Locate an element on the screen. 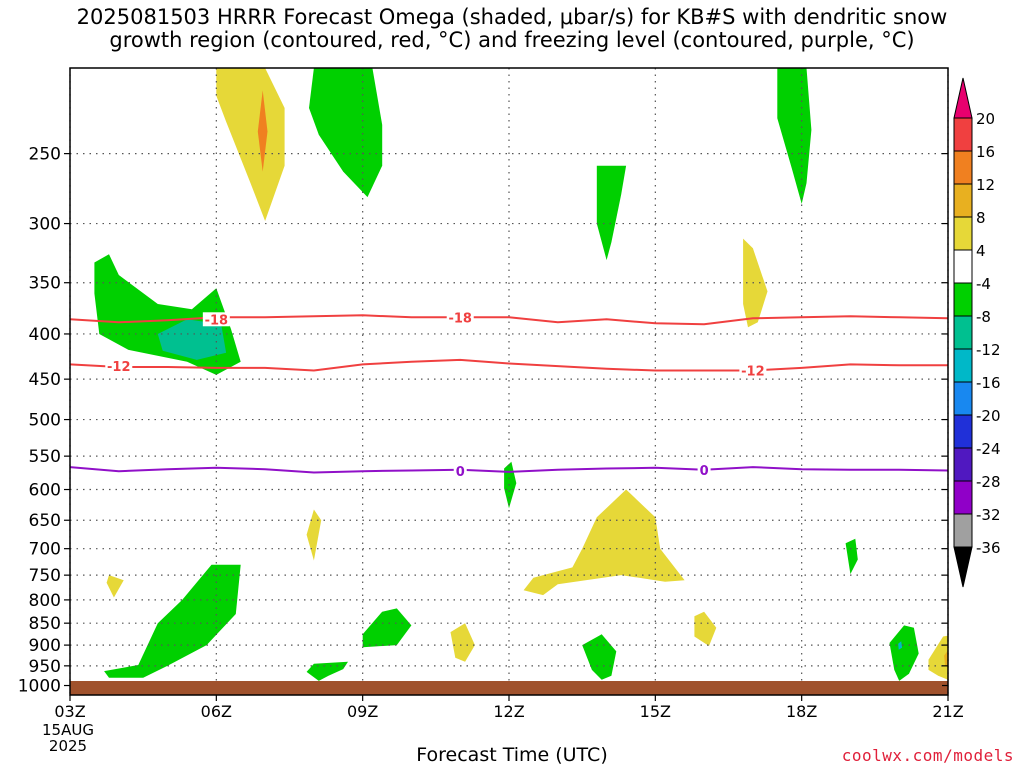  x-tick-label-21Z: 21Z is located at coordinates (947, 711).